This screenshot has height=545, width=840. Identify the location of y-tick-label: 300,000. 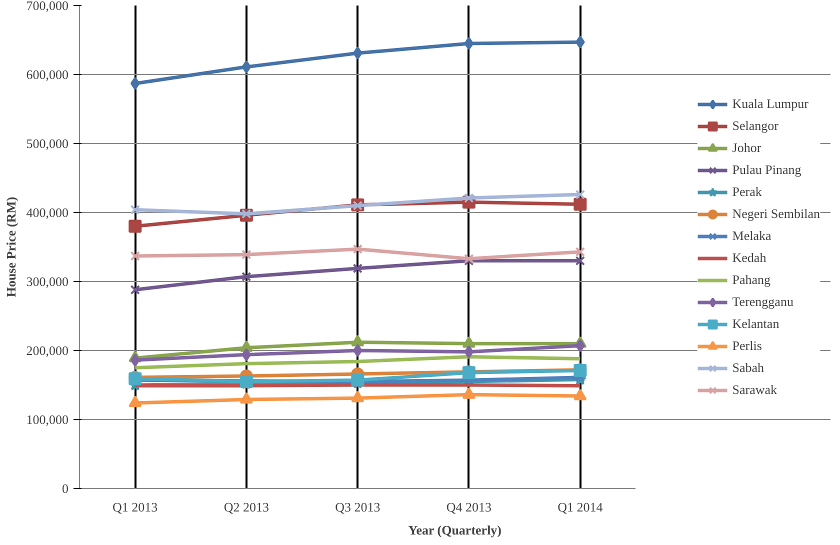
(47, 281).